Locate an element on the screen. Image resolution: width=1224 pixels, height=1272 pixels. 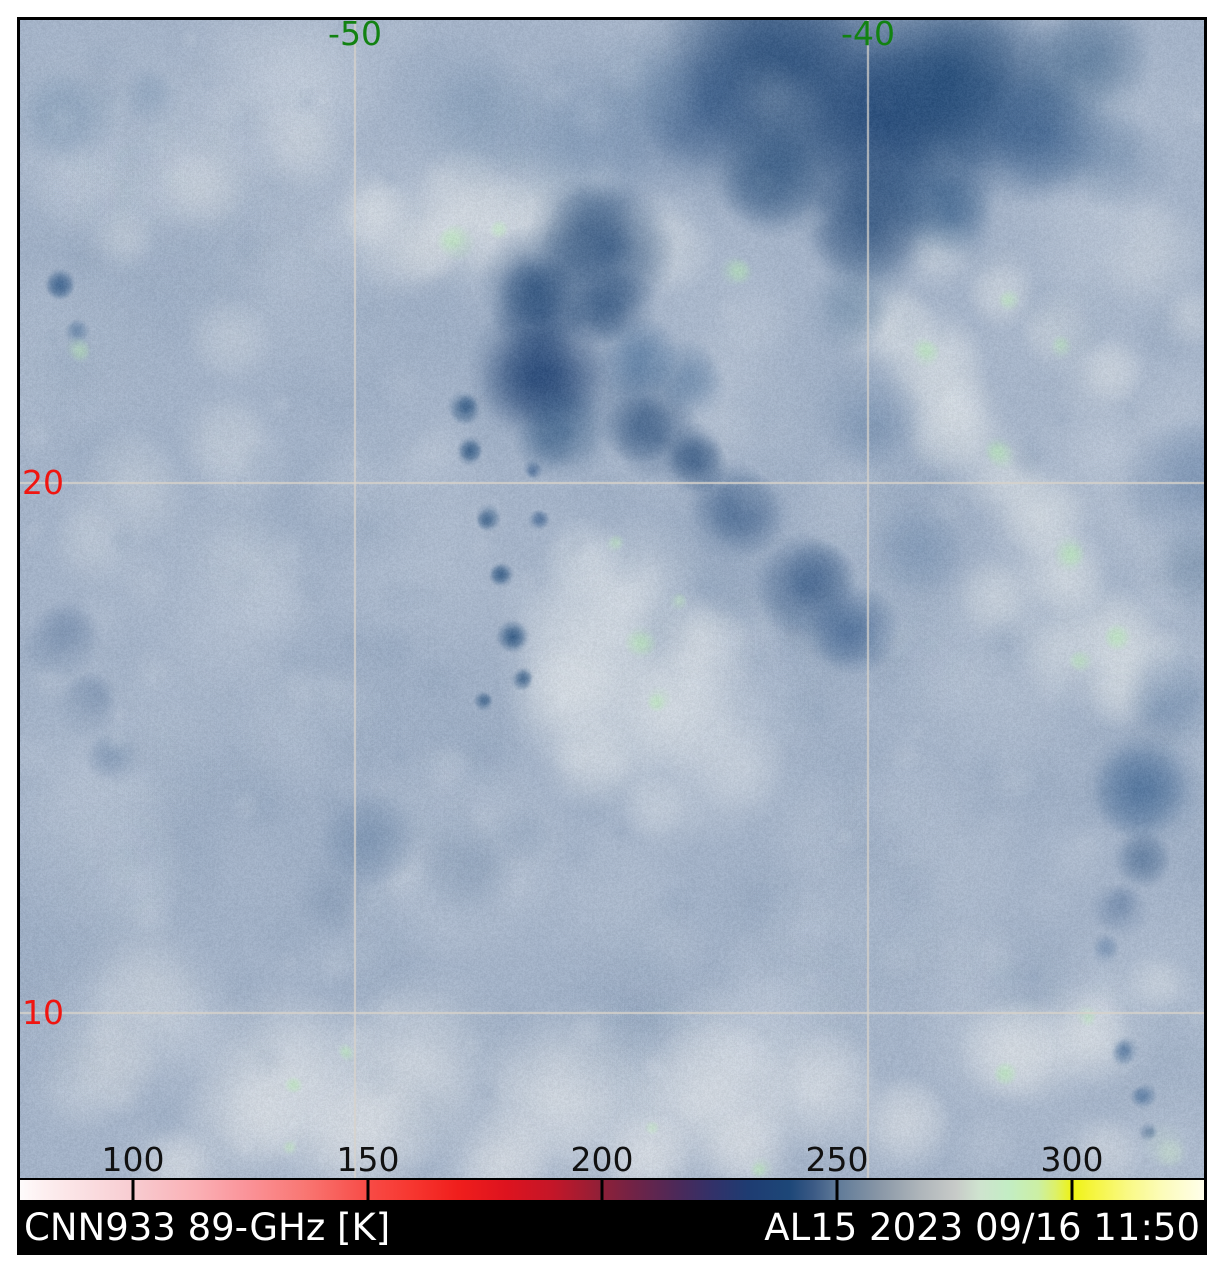
product-title: CNN933 89-GHz [K] is located at coordinates (207, 1227).